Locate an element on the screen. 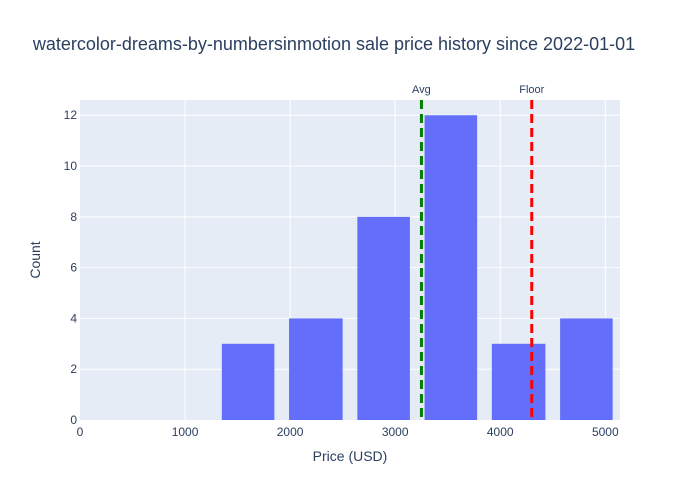 This screenshot has width=700, height=500. x-tick-label: 1000 is located at coordinates (185, 432).